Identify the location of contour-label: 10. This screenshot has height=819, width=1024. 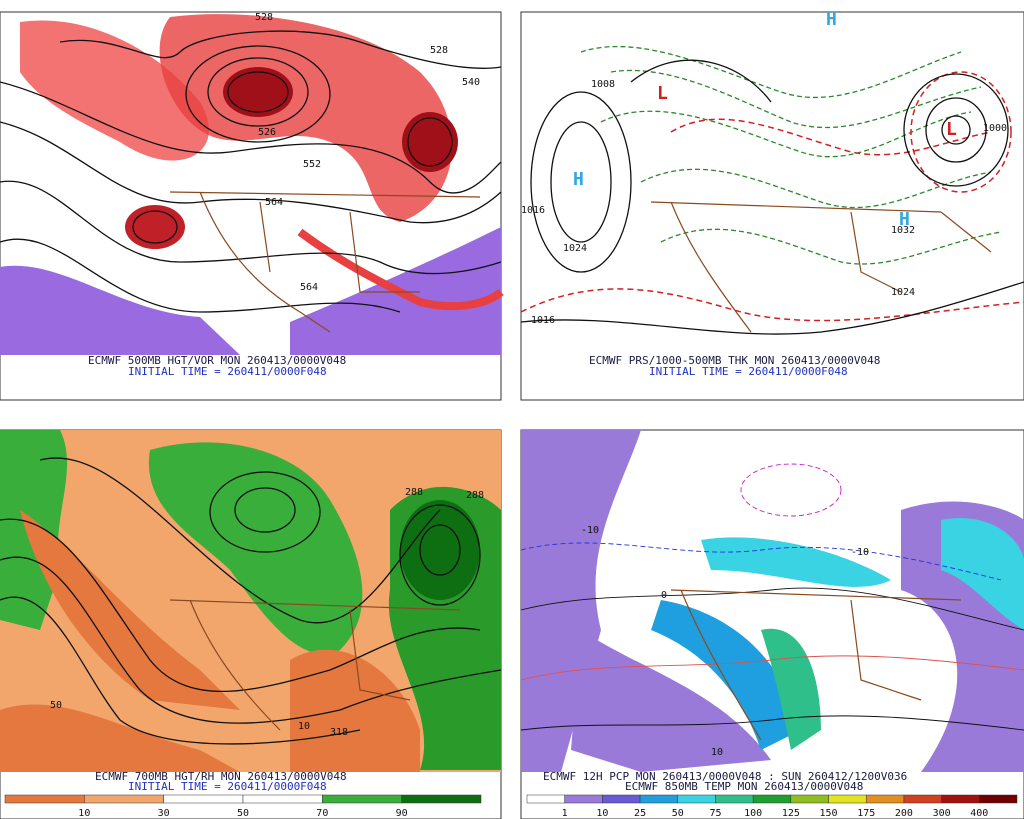
(304, 726).